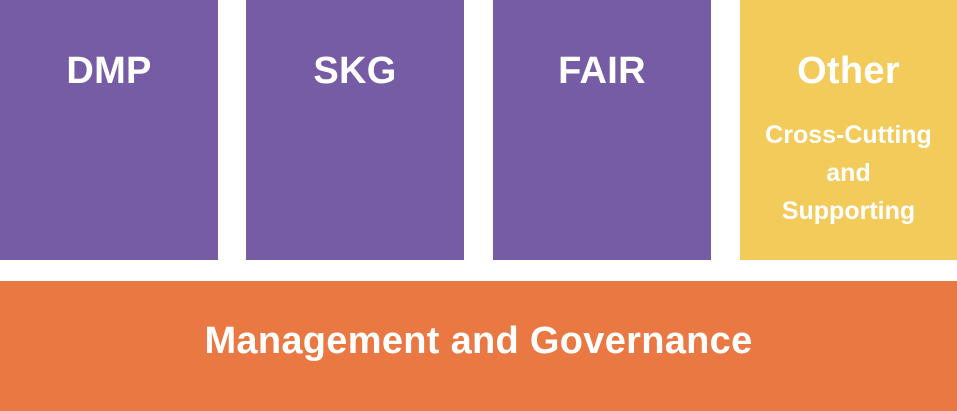 The image size is (957, 411). Describe the element at coordinates (355, 130) in the screenshot. I see `pillar-skg: SKG` at that location.